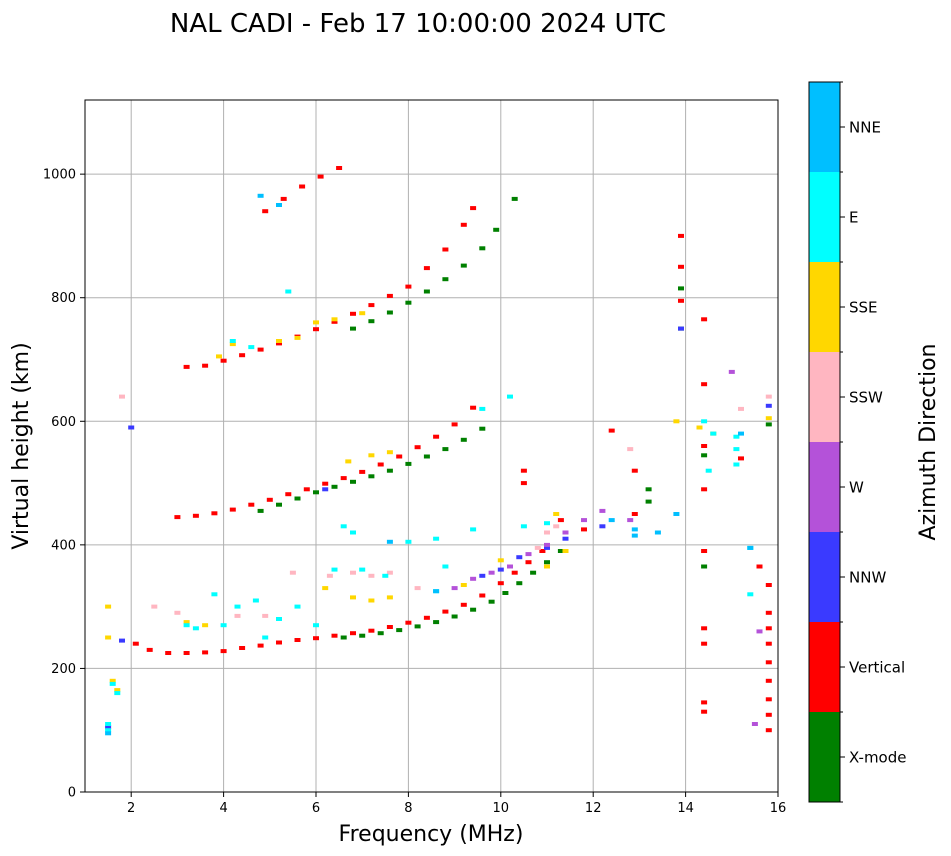 This screenshot has width=951, height=856. I want to click on y-tick-label: 600, so click(63, 422).